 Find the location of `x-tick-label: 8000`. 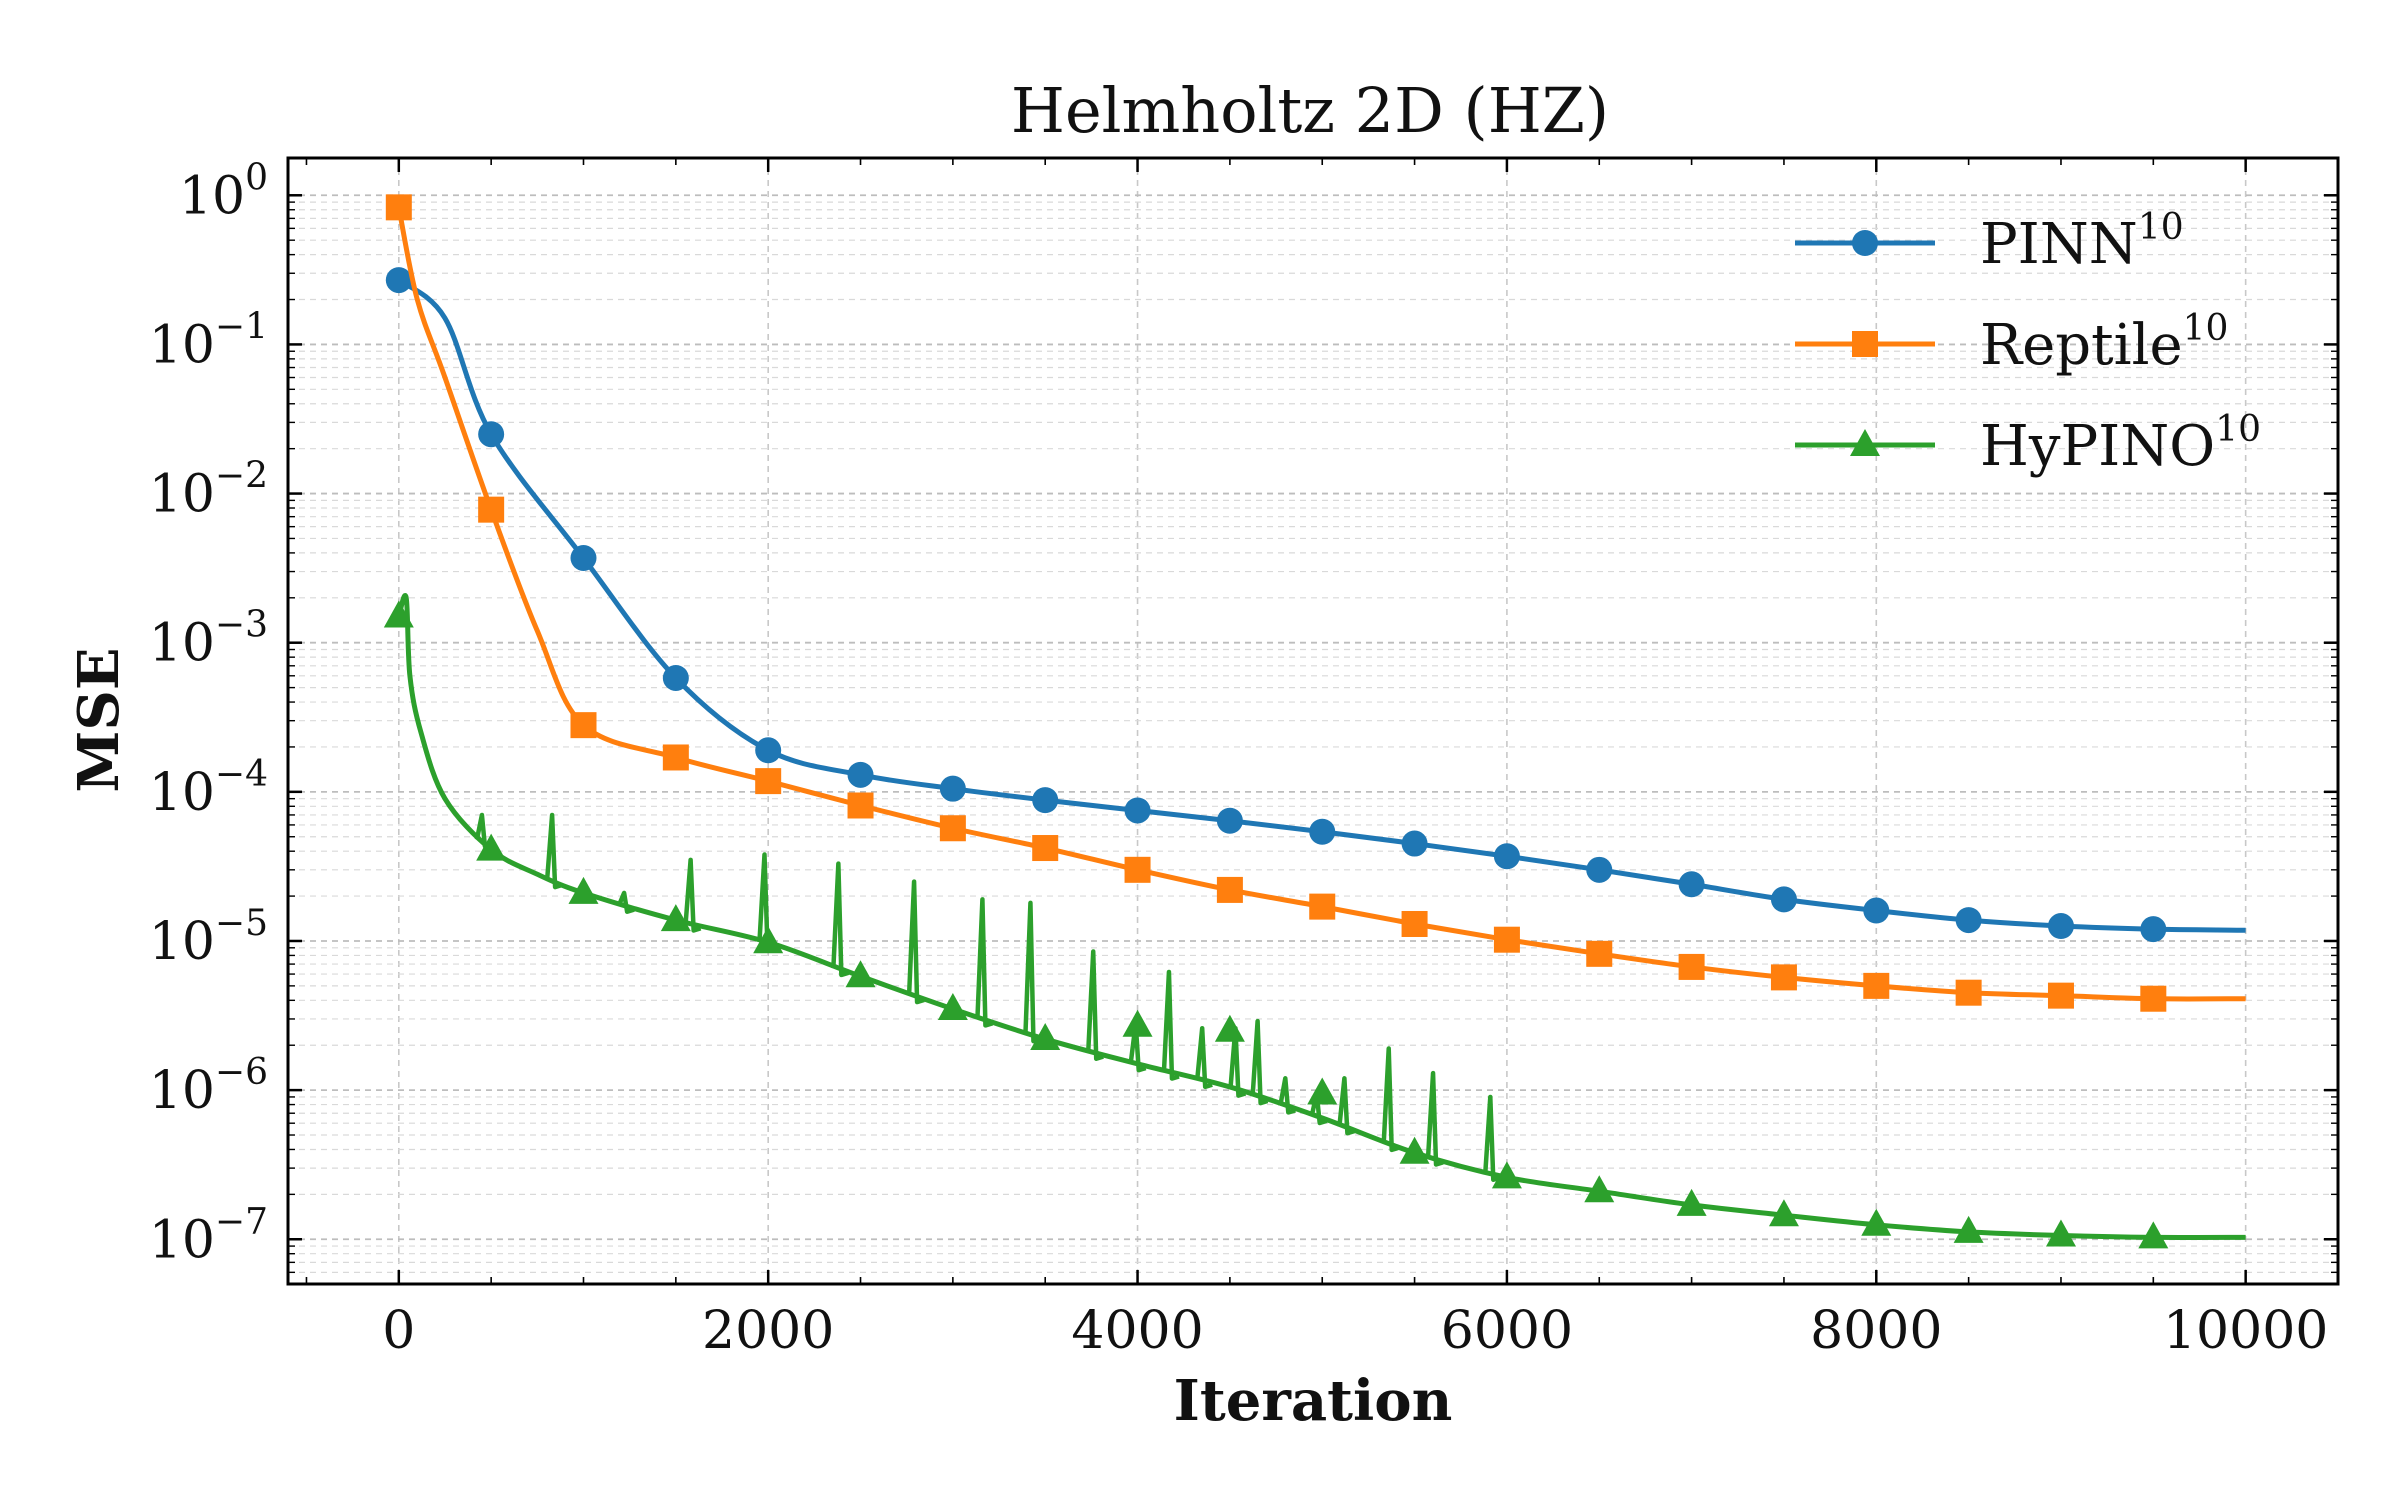

x-tick-label: 8000 is located at coordinates (1876, 1331).